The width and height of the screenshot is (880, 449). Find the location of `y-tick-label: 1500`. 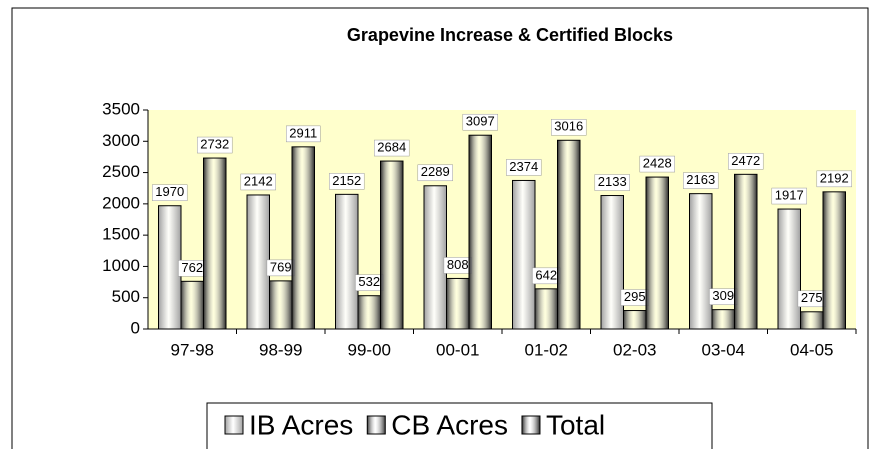

y-tick-label: 1500 is located at coordinates (121, 234).